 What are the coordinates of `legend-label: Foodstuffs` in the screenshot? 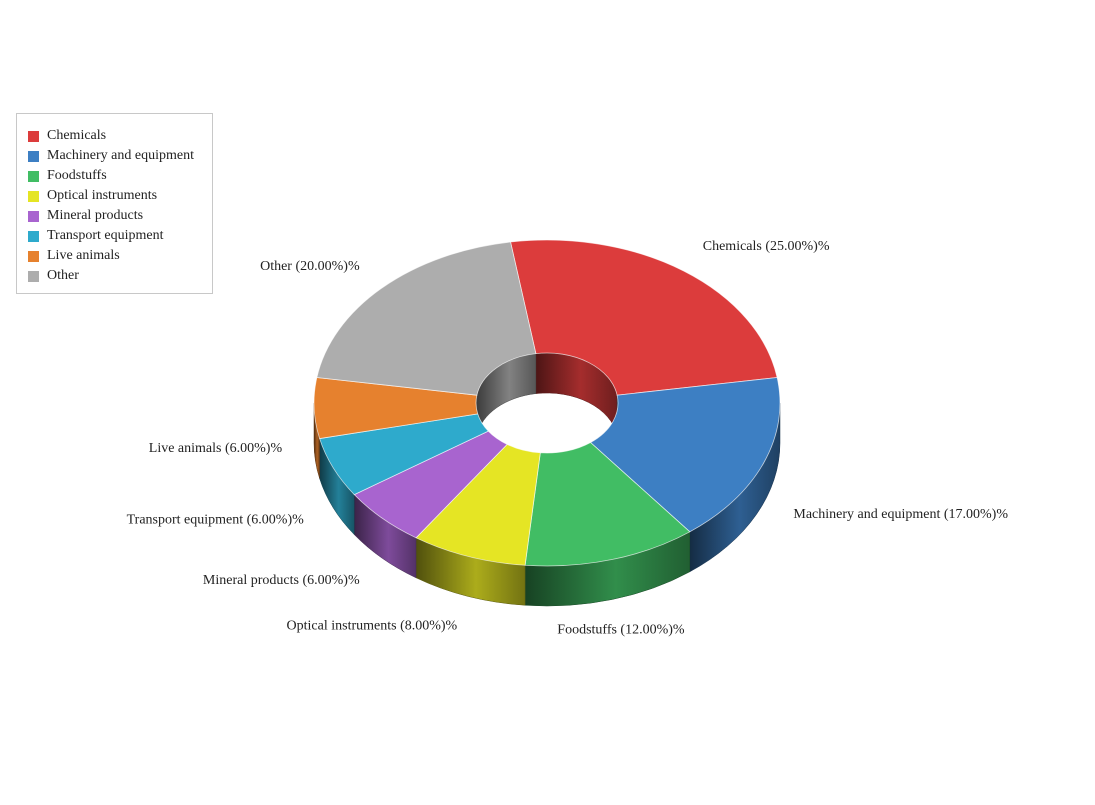 It's located at (77, 175).